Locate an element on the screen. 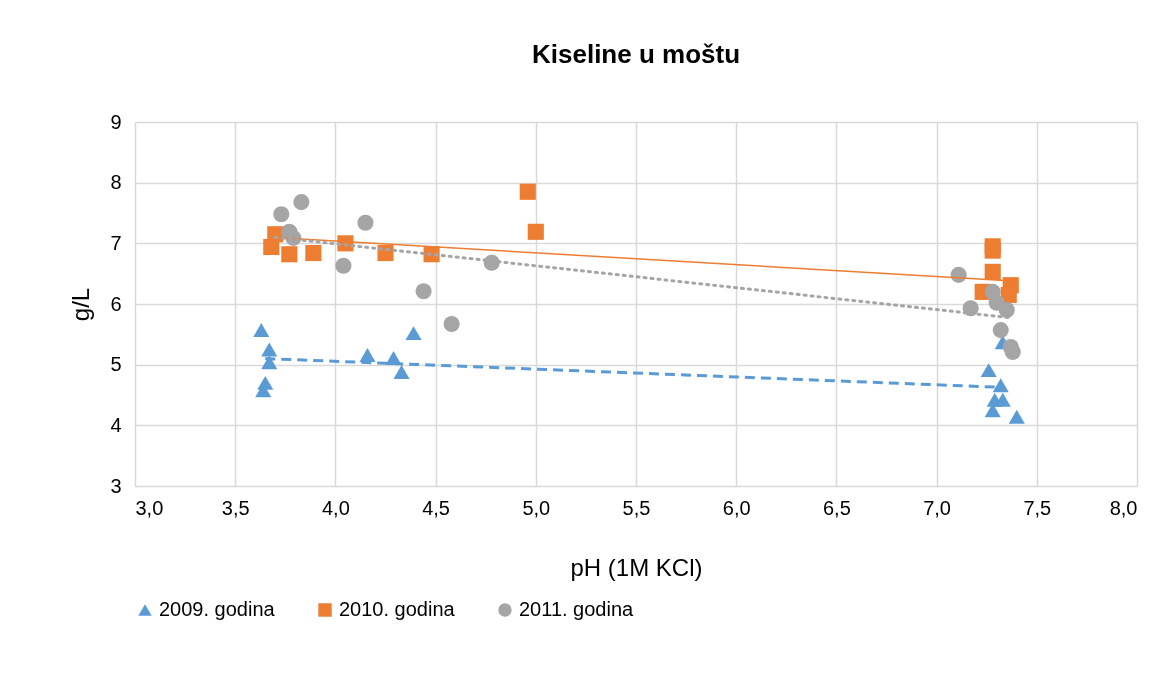 The image size is (1167, 693). x-tick-label: 8,0 is located at coordinates (1123, 507).